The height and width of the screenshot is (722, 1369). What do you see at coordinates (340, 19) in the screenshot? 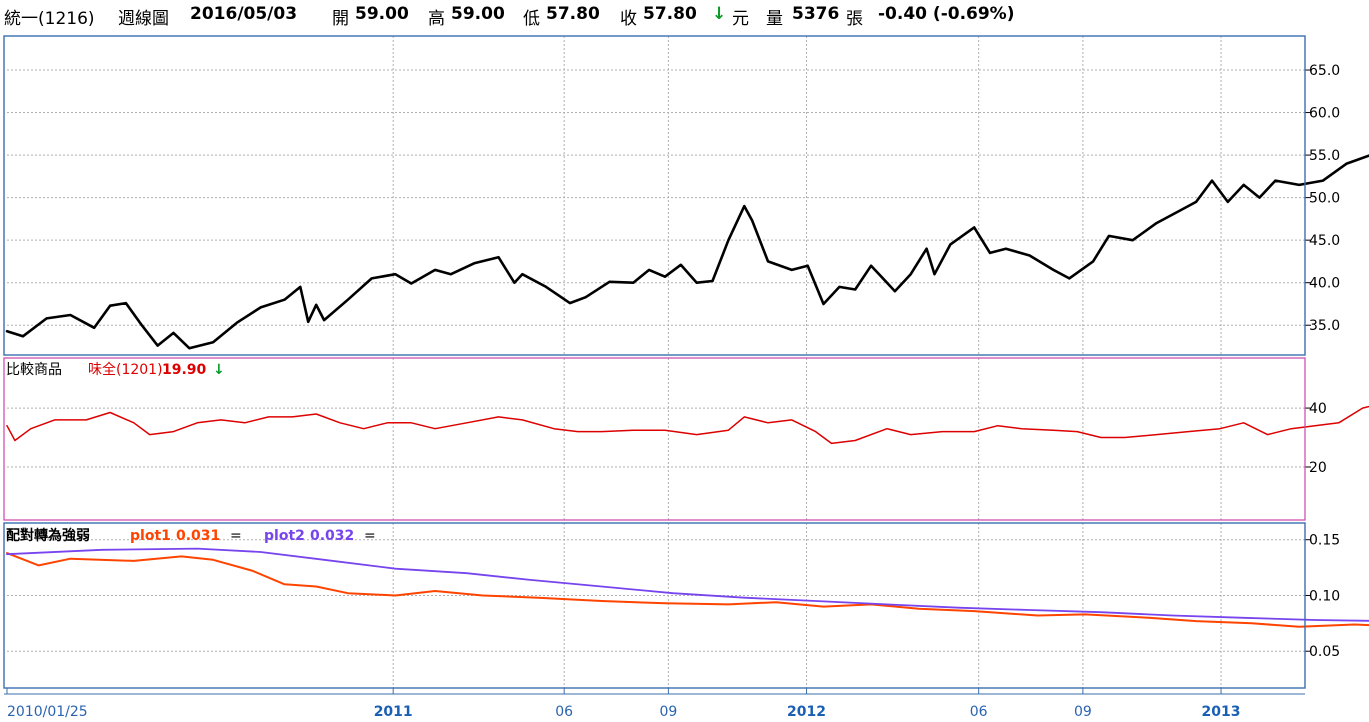
I see `open-label: 開` at bounding box center [340, 19].